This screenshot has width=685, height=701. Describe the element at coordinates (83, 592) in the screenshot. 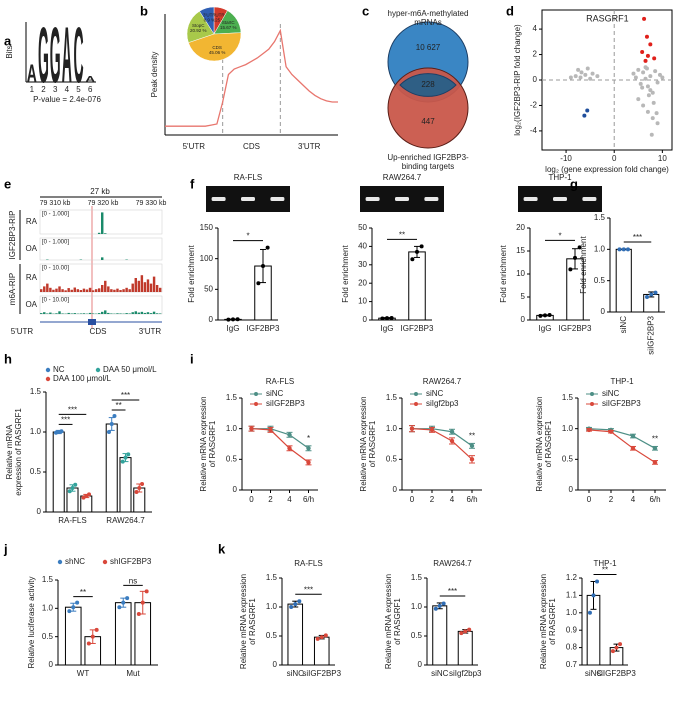

I see `significance: **` at that location.